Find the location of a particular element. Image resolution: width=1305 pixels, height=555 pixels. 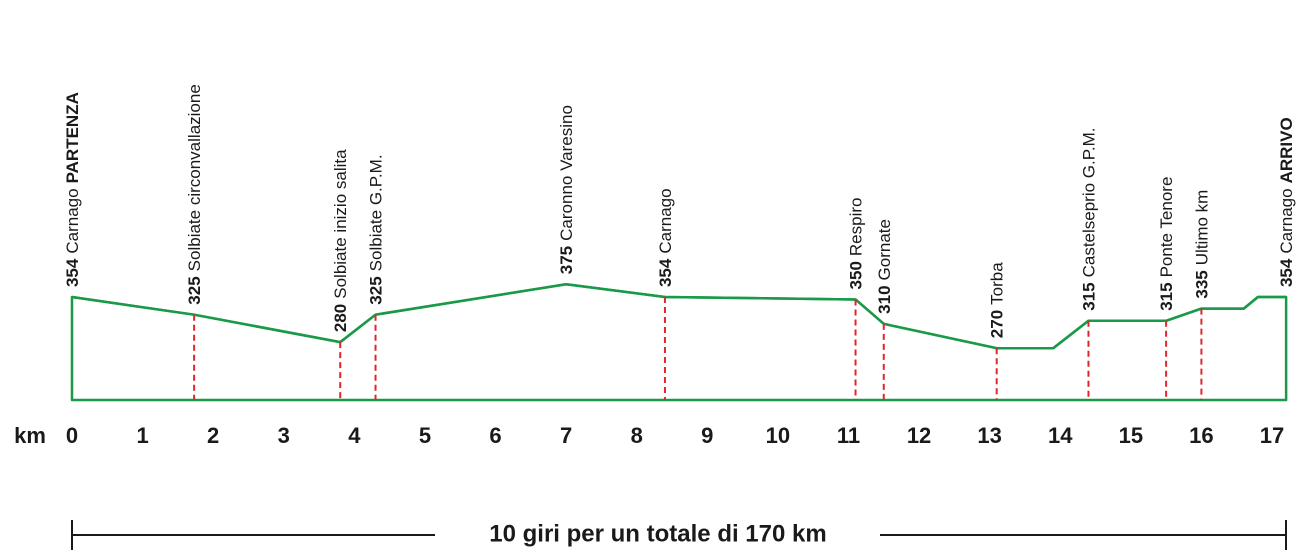

place-label: Caronno Varesino is located at coordinates (566, 173).